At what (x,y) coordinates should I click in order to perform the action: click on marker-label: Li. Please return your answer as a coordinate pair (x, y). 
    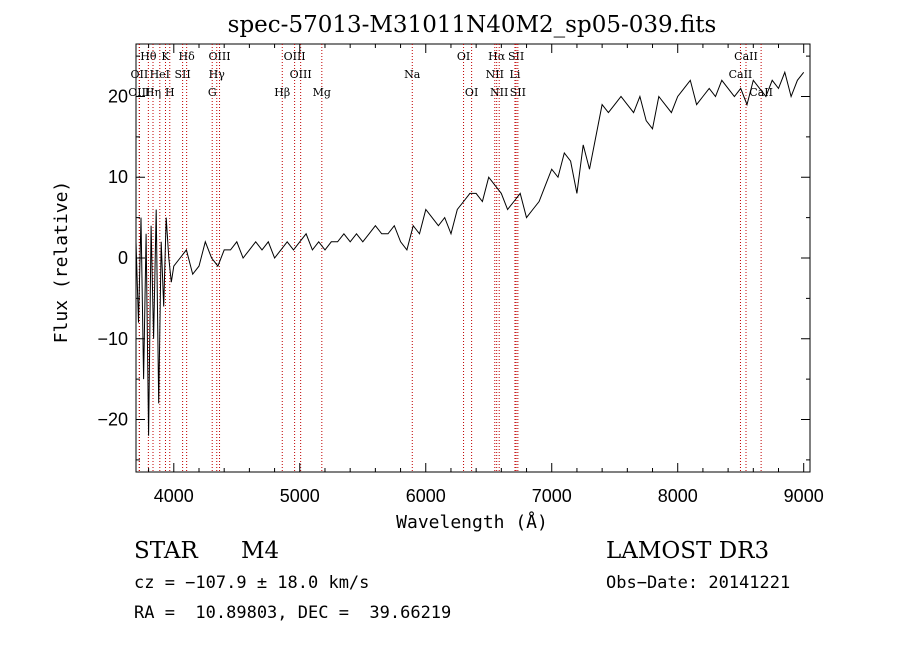
    Looking at the image, I should click on (515, 74).